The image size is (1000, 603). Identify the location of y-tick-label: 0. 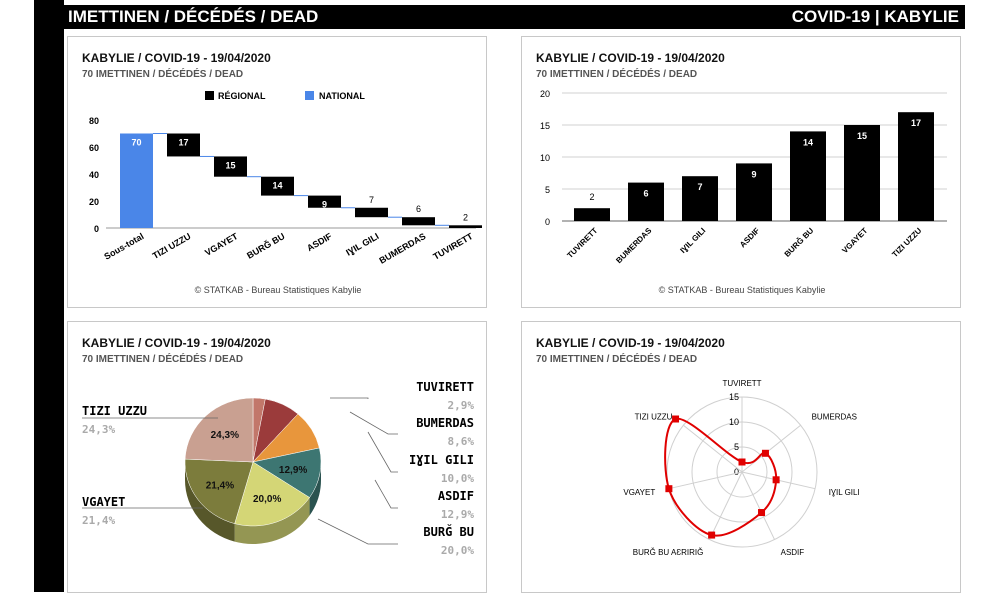
(547, 222).